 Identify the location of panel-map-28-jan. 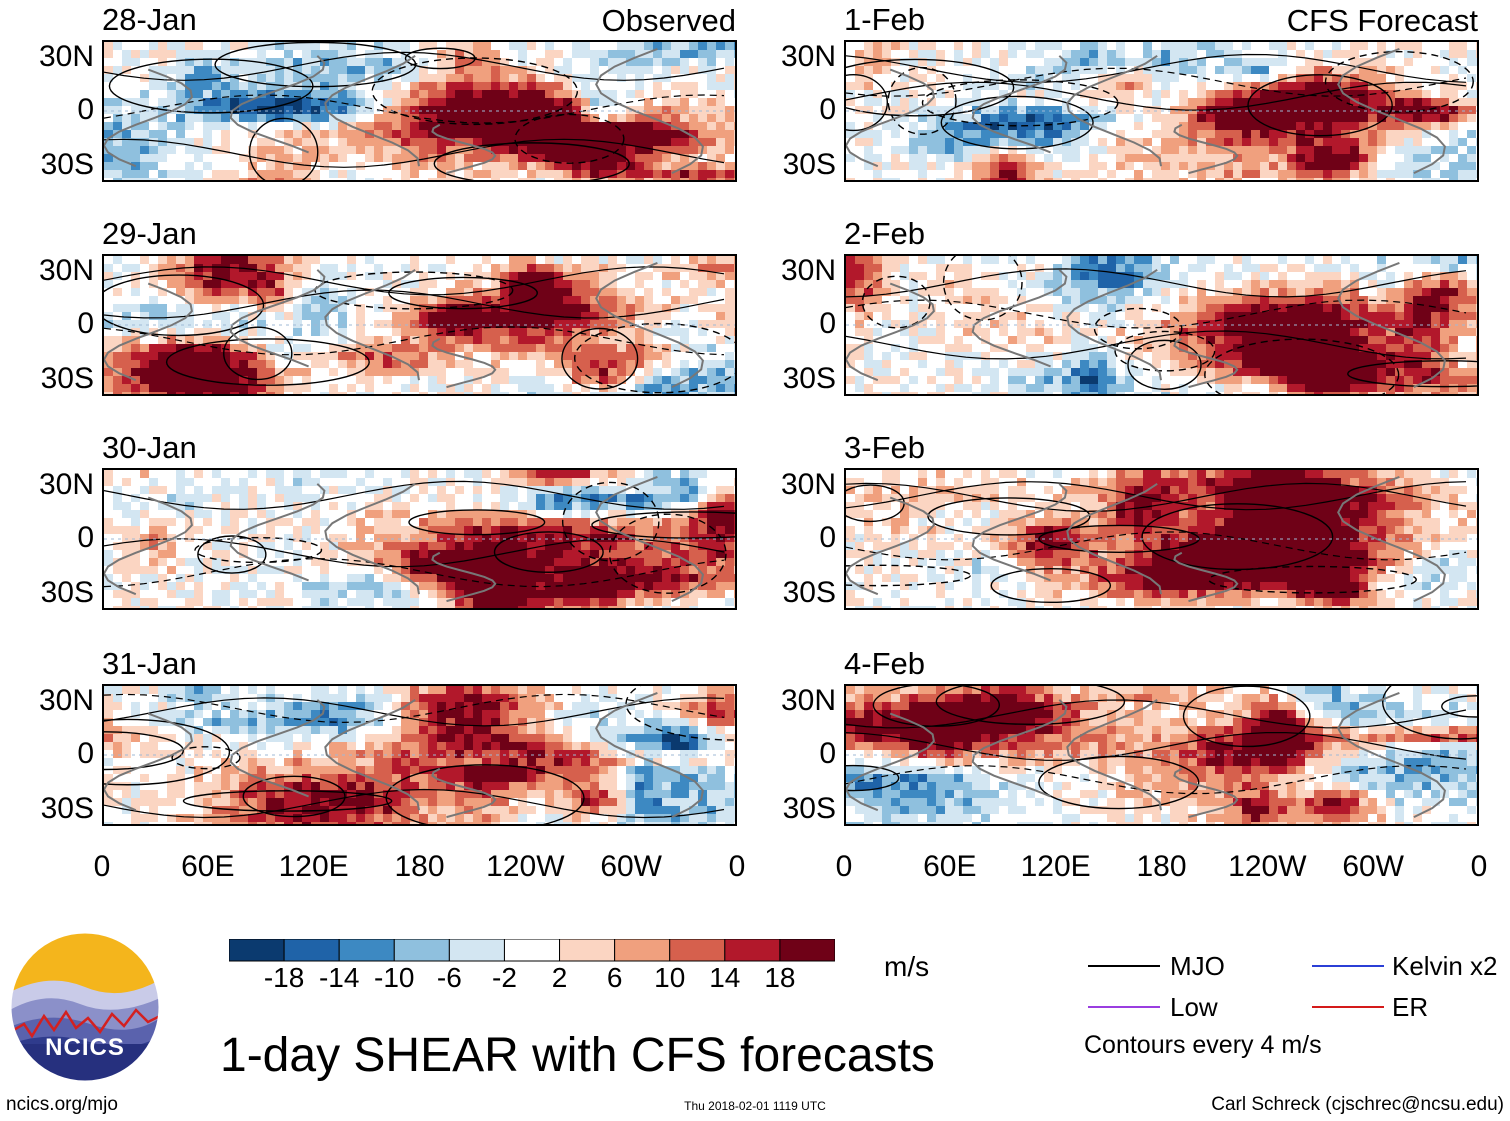
(419, 111).